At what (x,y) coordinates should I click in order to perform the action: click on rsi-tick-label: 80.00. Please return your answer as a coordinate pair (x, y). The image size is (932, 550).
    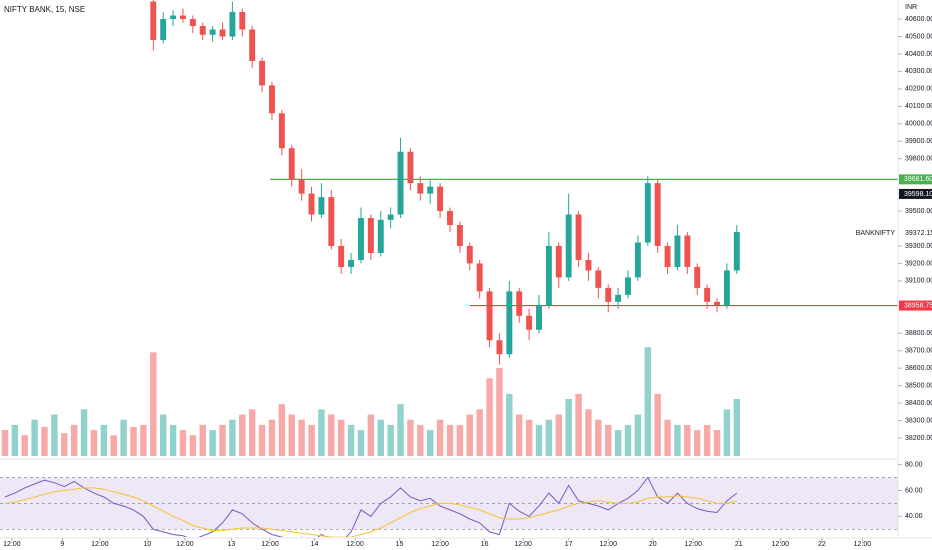
    Looking at the image, I should click on (914, 464).